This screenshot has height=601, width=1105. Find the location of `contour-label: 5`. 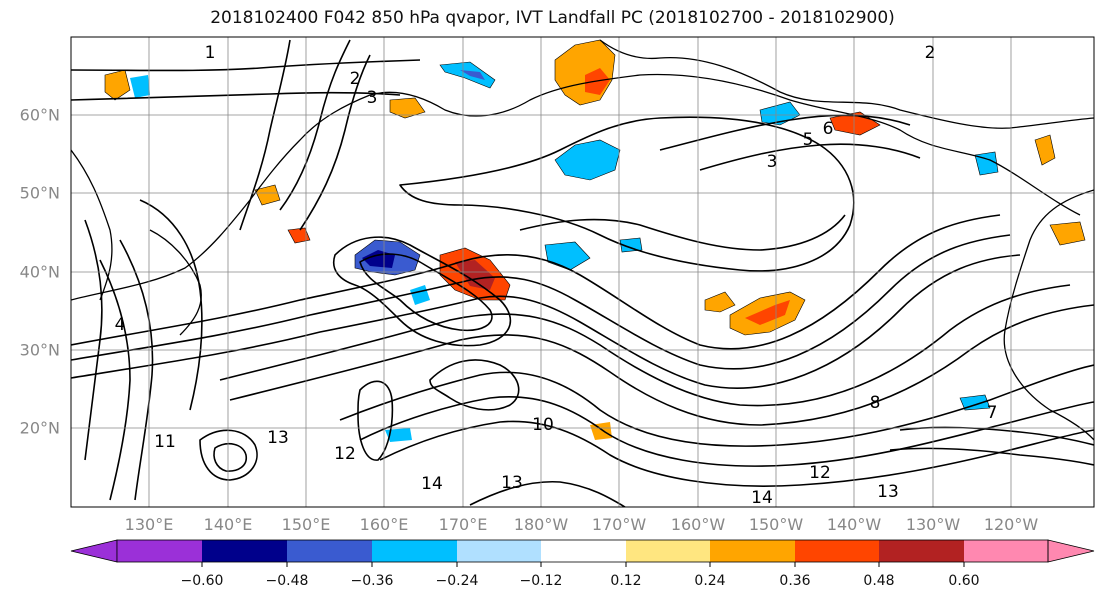

contour-label: 5 is located at coordinates (808, 140).